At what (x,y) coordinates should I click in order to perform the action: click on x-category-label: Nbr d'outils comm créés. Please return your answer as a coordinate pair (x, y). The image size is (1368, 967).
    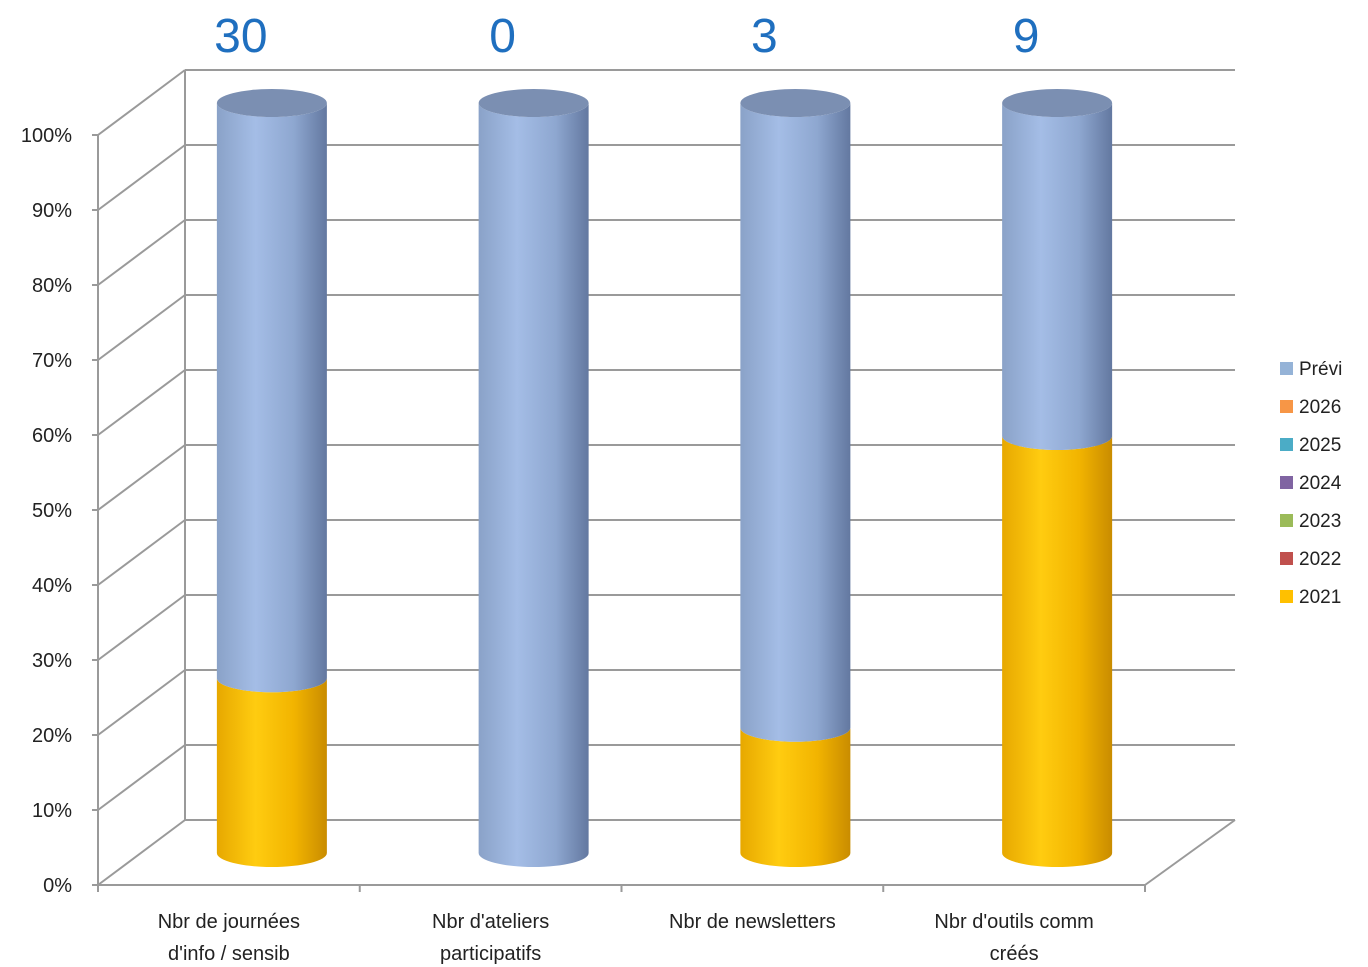
    Looking at the image, I should click on (1013, 938).